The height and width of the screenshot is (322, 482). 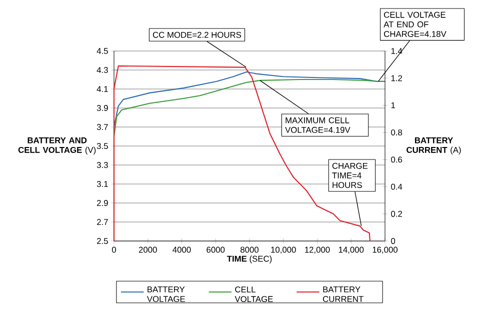 What do you see at coordinates (396, 159) in the screenshot?
I see `y2-tick-label: 0.6` at bounding box center [396, 159].